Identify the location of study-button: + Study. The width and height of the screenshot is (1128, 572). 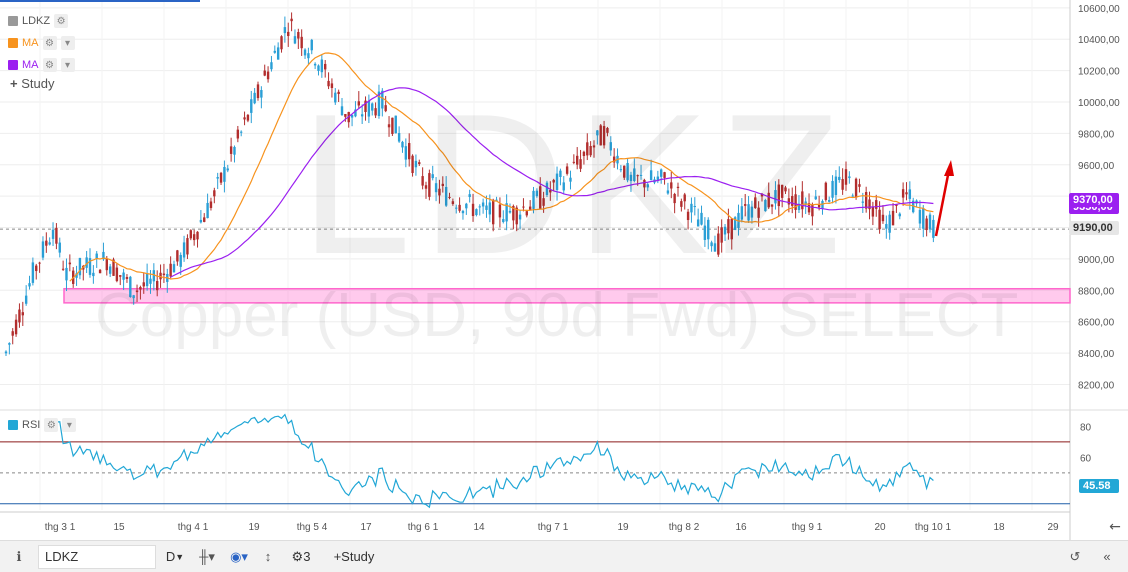
(354, 557).